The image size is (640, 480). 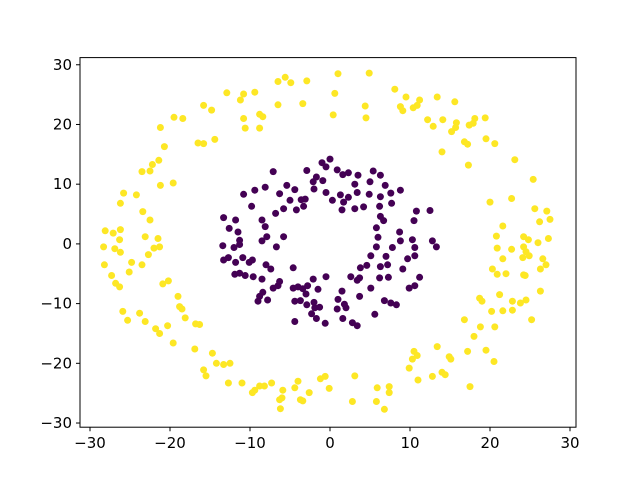 I want to click on x-axis-tick-label: 20, so click(x=489, y=443).